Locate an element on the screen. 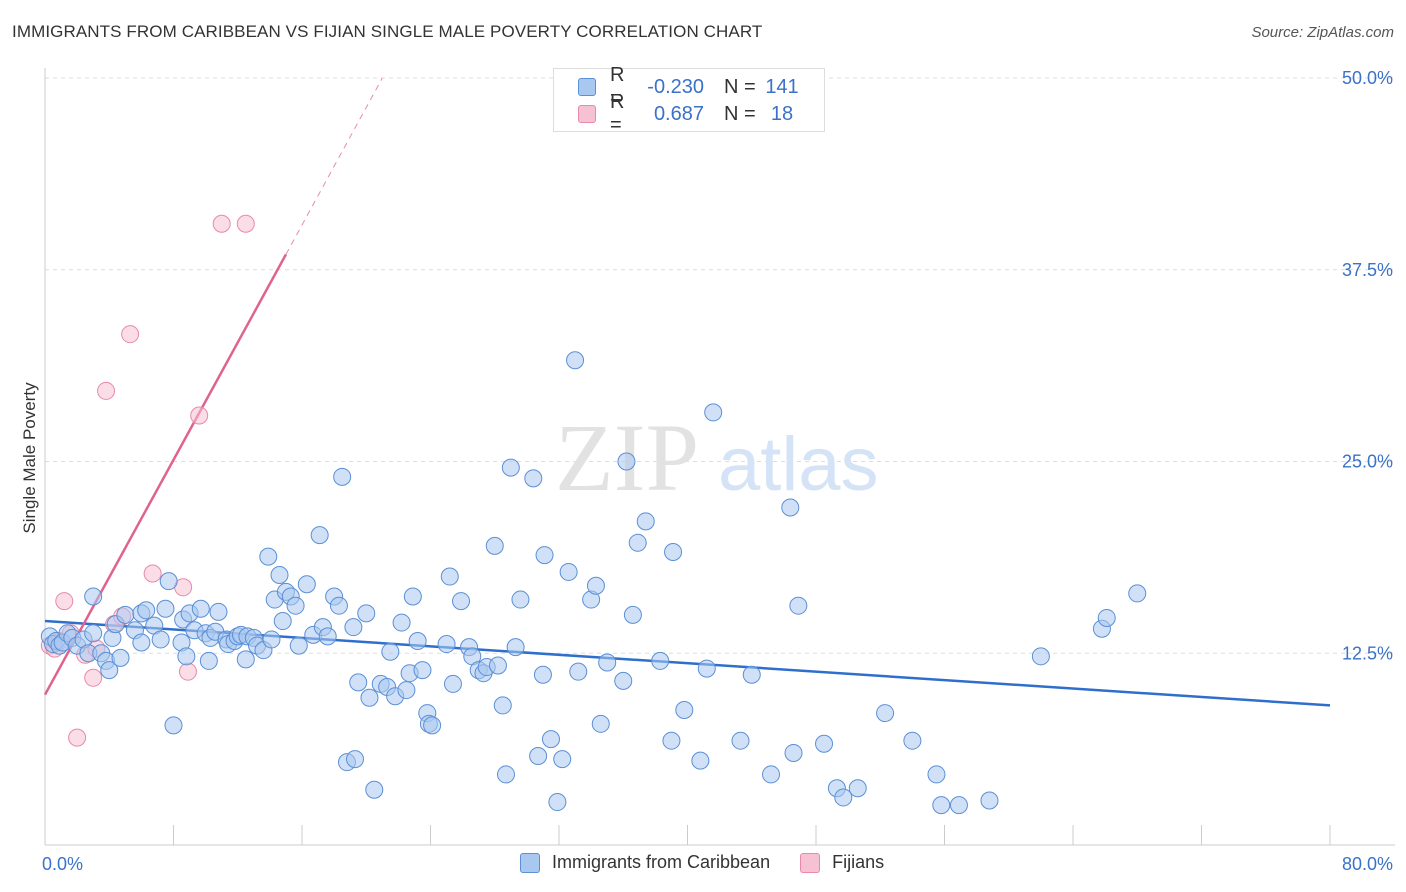 This screenshot has height=892, width=1406. x-tick-label: 80.0% is located at coordinates (1367, 864).